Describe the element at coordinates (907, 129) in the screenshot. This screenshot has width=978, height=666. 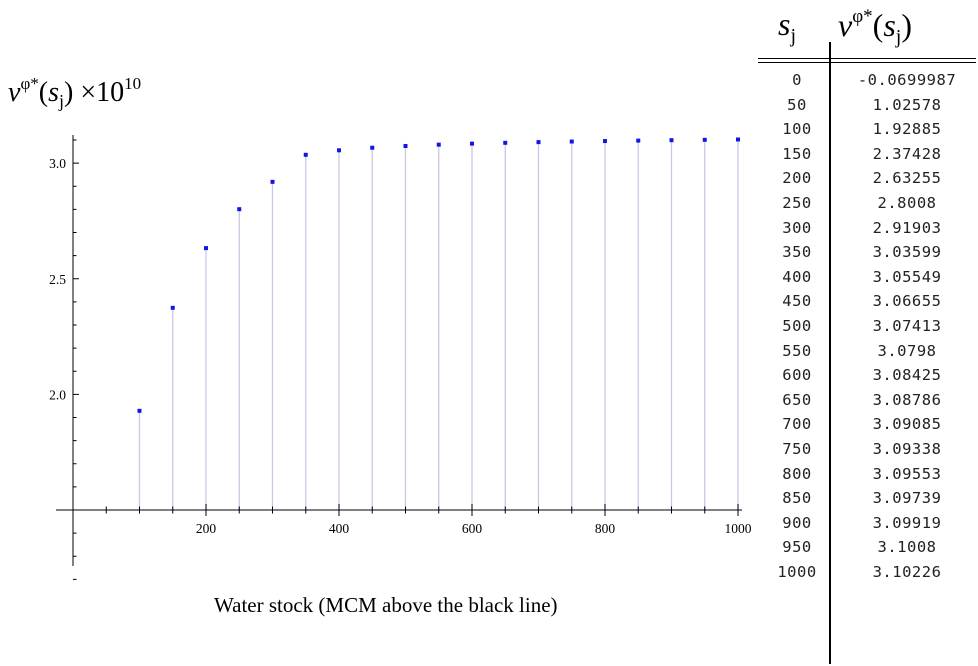
I see `table-cell-v: 1.92885` at that location.